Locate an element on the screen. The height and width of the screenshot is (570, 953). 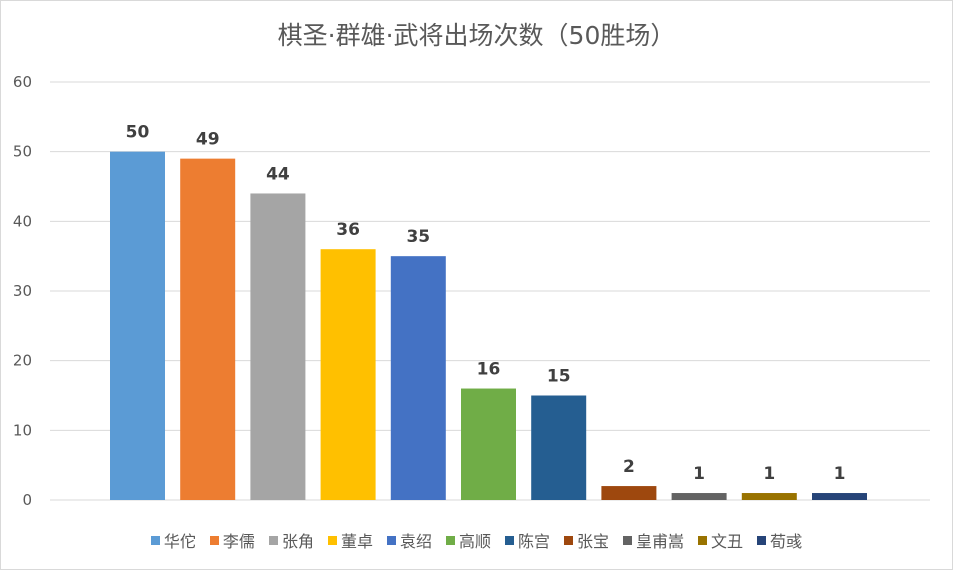
legend-item-4: 董卓 is located at coordinates (350, 540).